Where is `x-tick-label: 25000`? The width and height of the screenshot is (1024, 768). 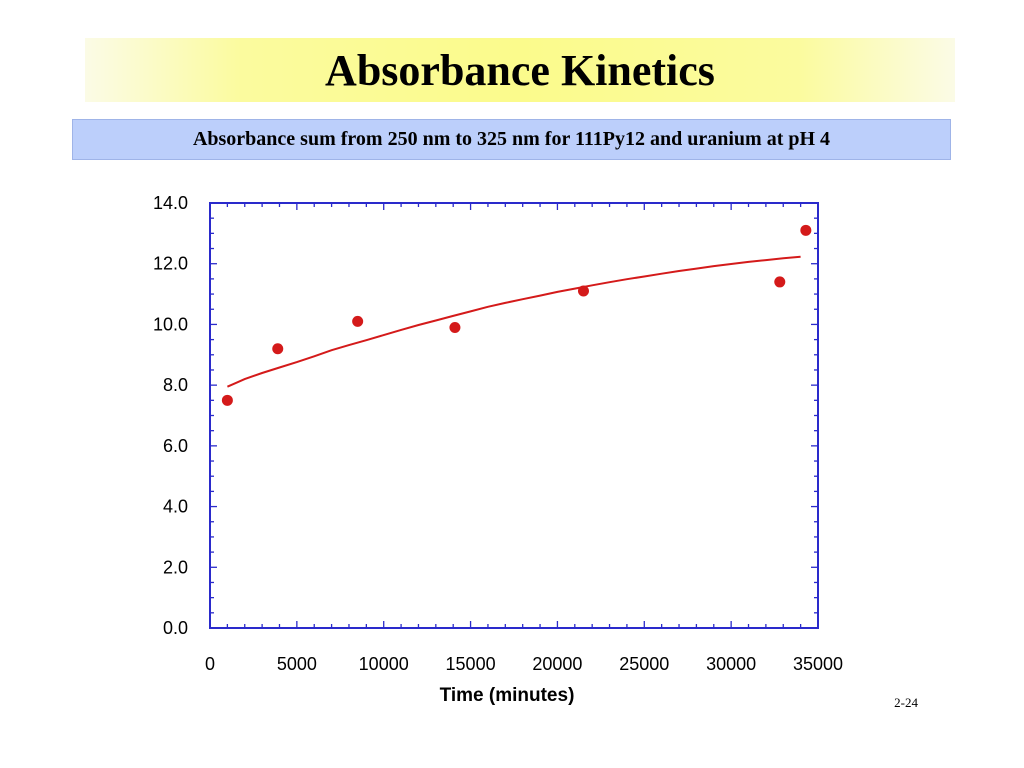 x-tick-label: 25000 is located at coordinates (644, 664).